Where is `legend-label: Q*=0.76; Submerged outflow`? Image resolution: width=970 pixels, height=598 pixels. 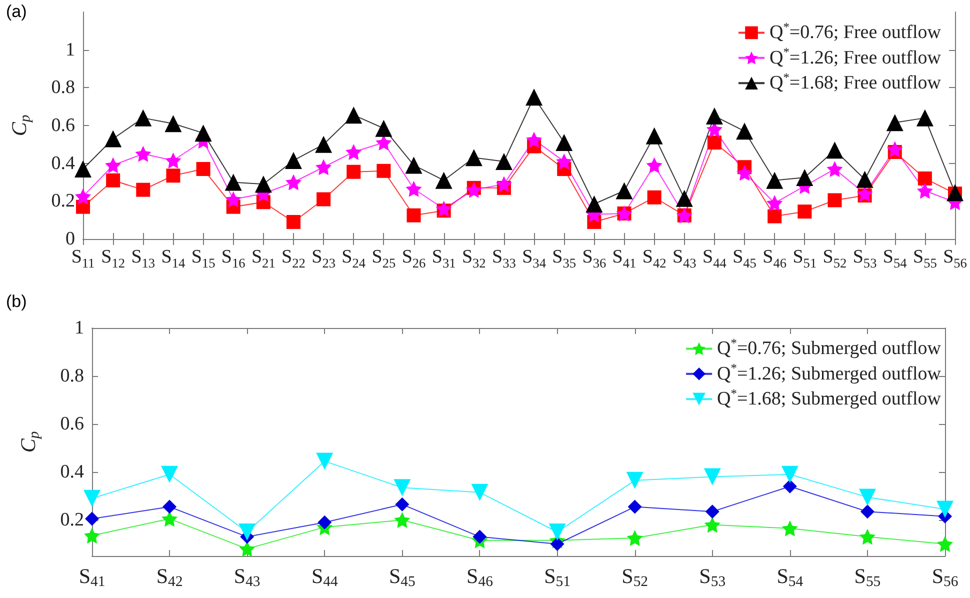 legend-label: Q*=0.76; Submerged outflow is located at coordinates (829, 348).